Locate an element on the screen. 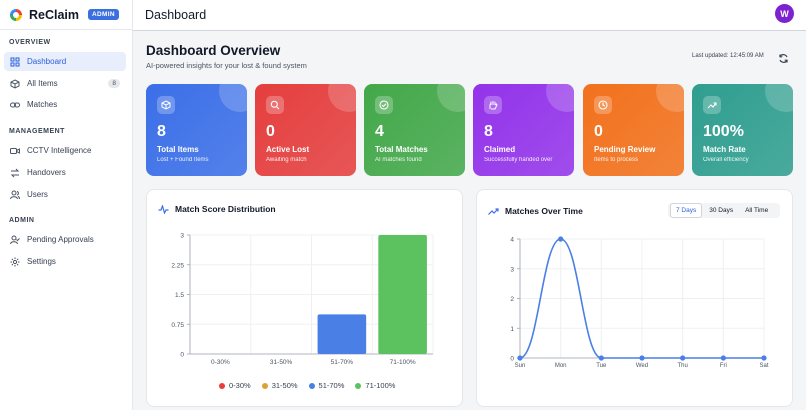 Image resolution: width=806 pixels, height=410 pixels. trend-up-icon is located at coordinates (493, 211).